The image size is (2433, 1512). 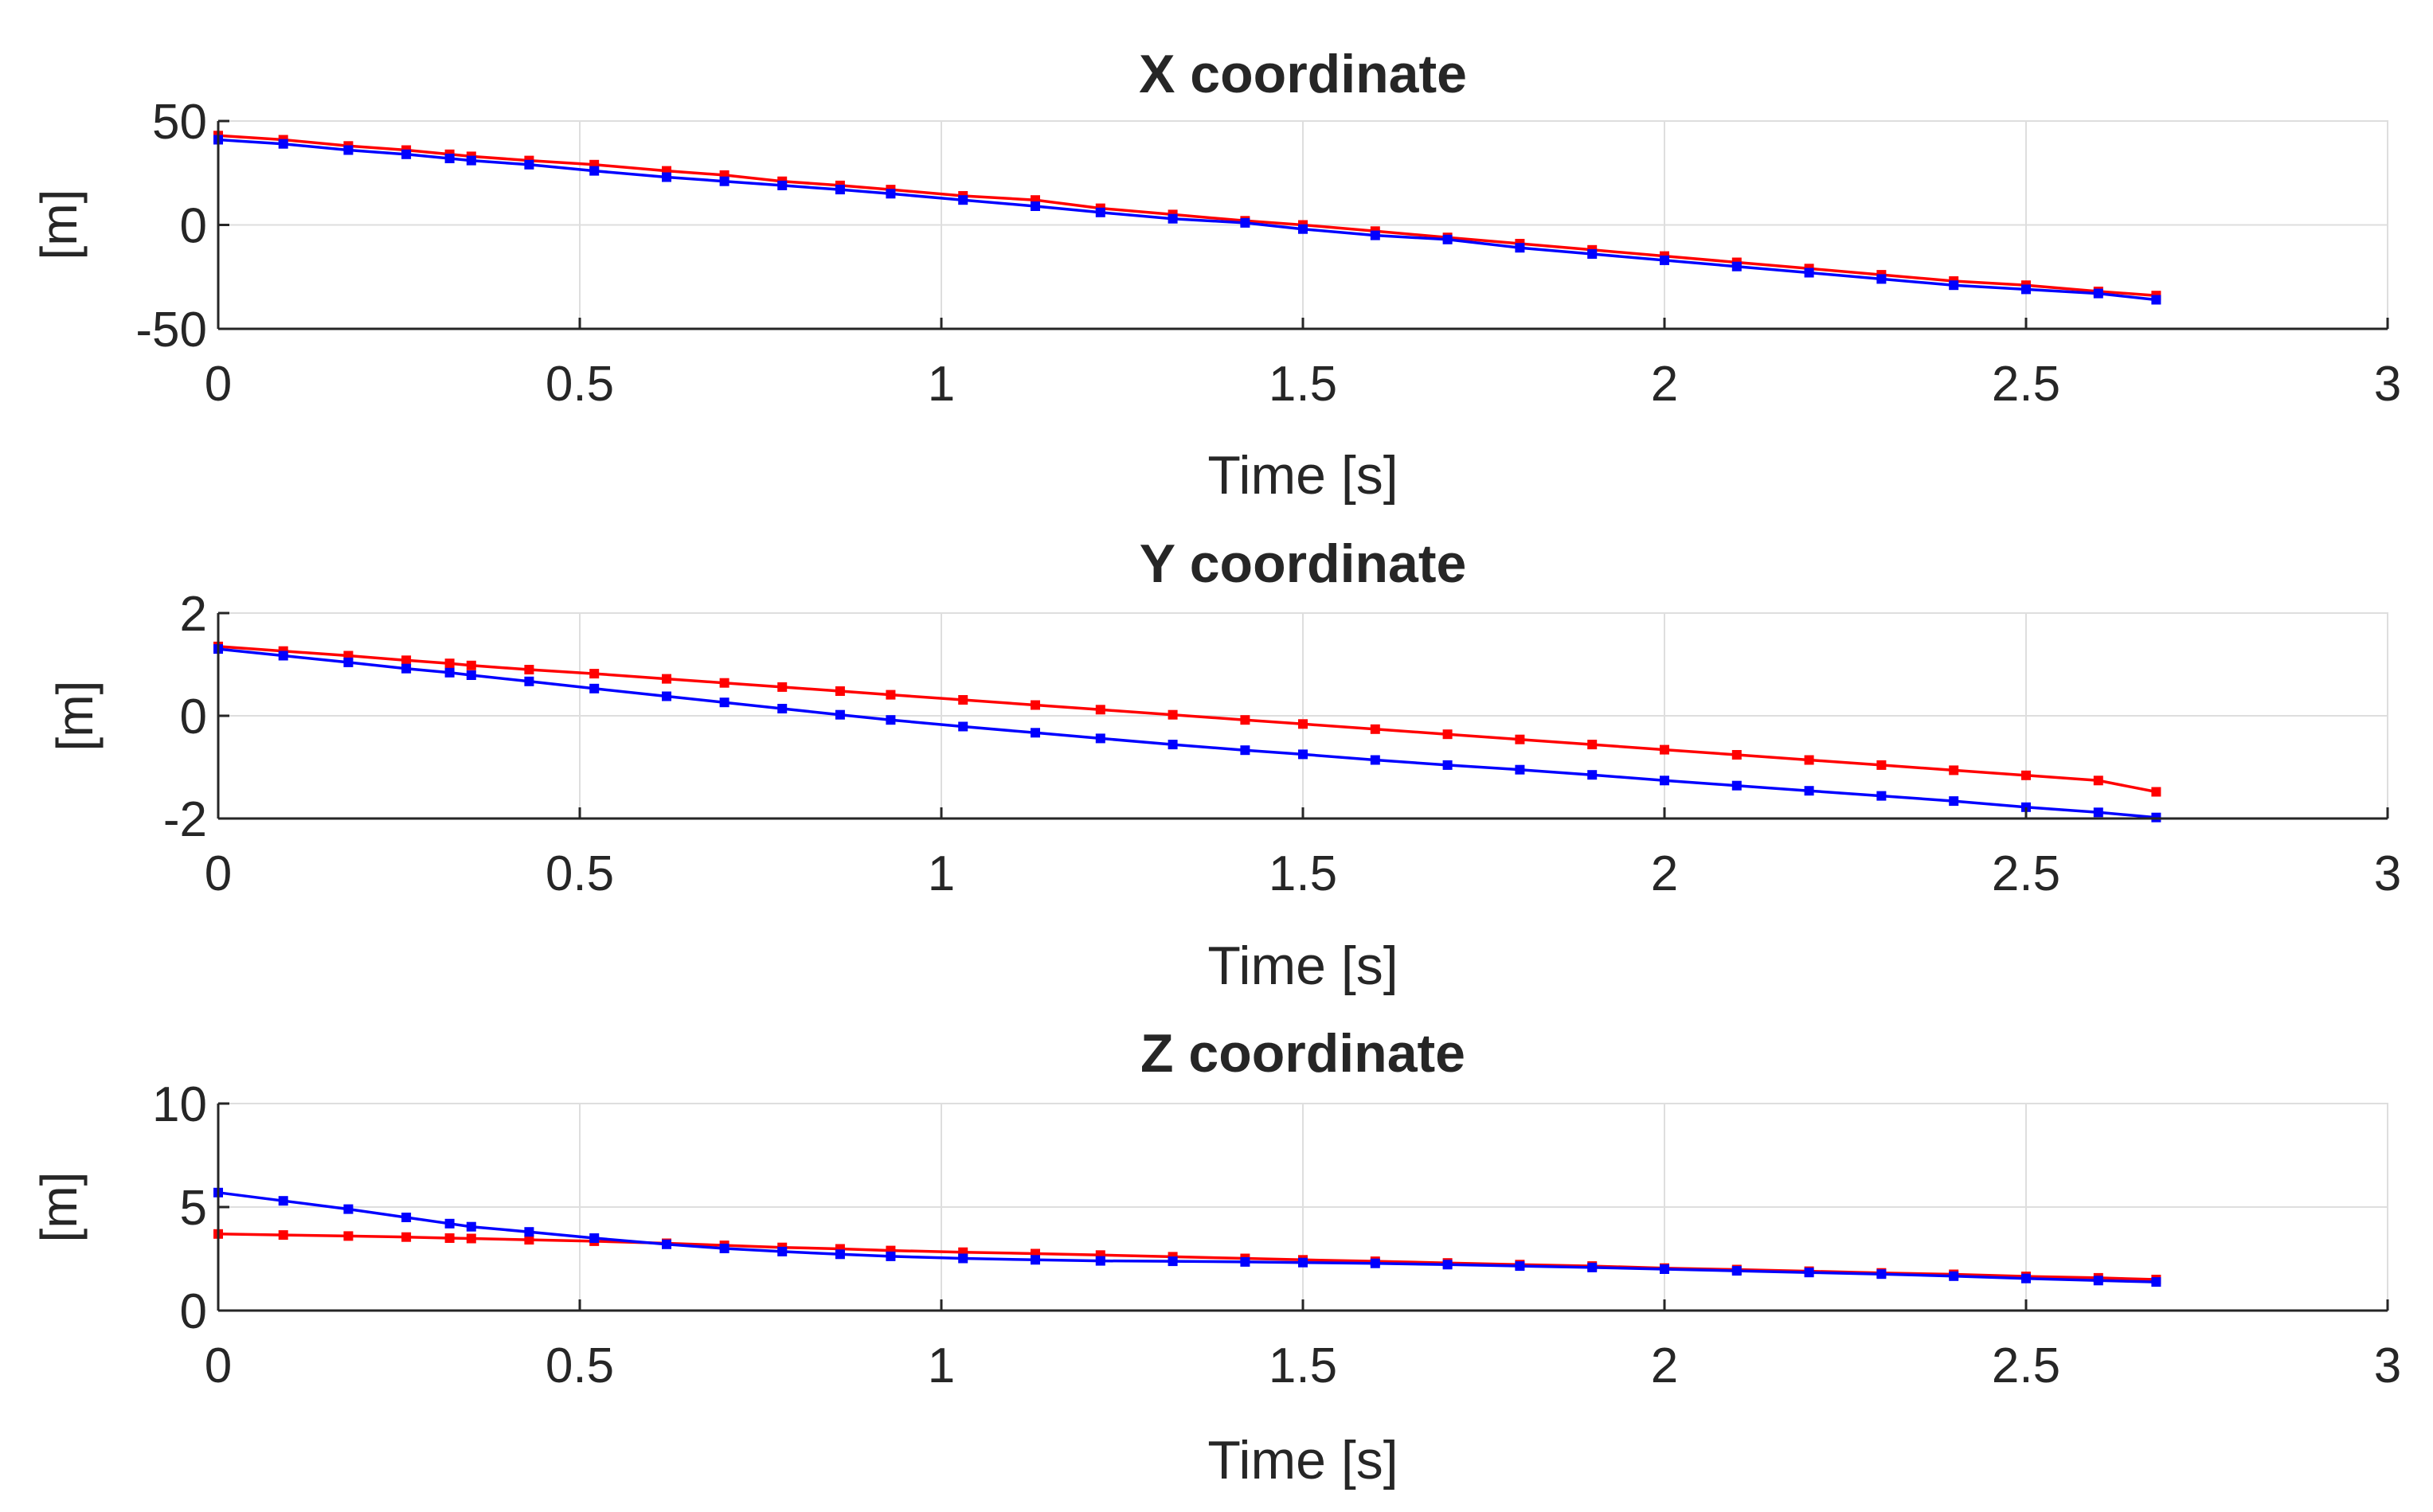 I want to click on y-tick-label: 10, so click(x=180, y=1104).